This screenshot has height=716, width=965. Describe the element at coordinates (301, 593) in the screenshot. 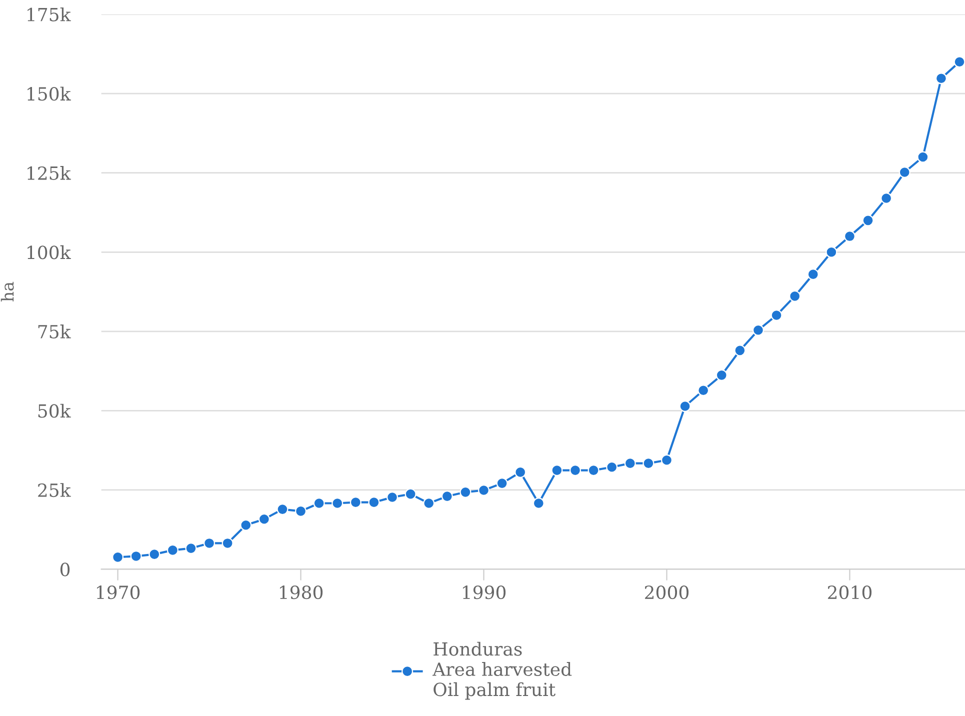

I see `x-tick-label: 1980` at that location.